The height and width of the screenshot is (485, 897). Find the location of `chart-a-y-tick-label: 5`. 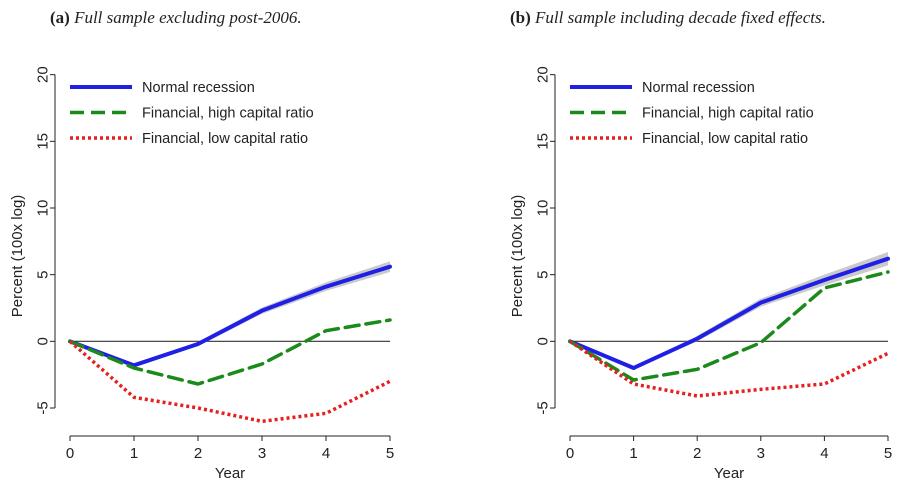

chart-a-y-tick-label: 5 is located at coordinates (43, 274).